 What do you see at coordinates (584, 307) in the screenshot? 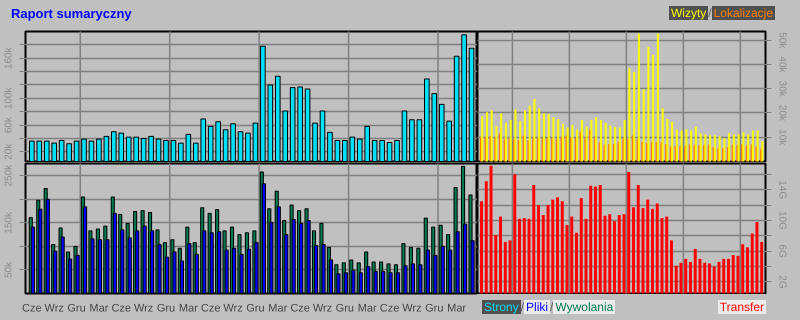
I see `text: Wywolania` at bounding box center [584, 307].